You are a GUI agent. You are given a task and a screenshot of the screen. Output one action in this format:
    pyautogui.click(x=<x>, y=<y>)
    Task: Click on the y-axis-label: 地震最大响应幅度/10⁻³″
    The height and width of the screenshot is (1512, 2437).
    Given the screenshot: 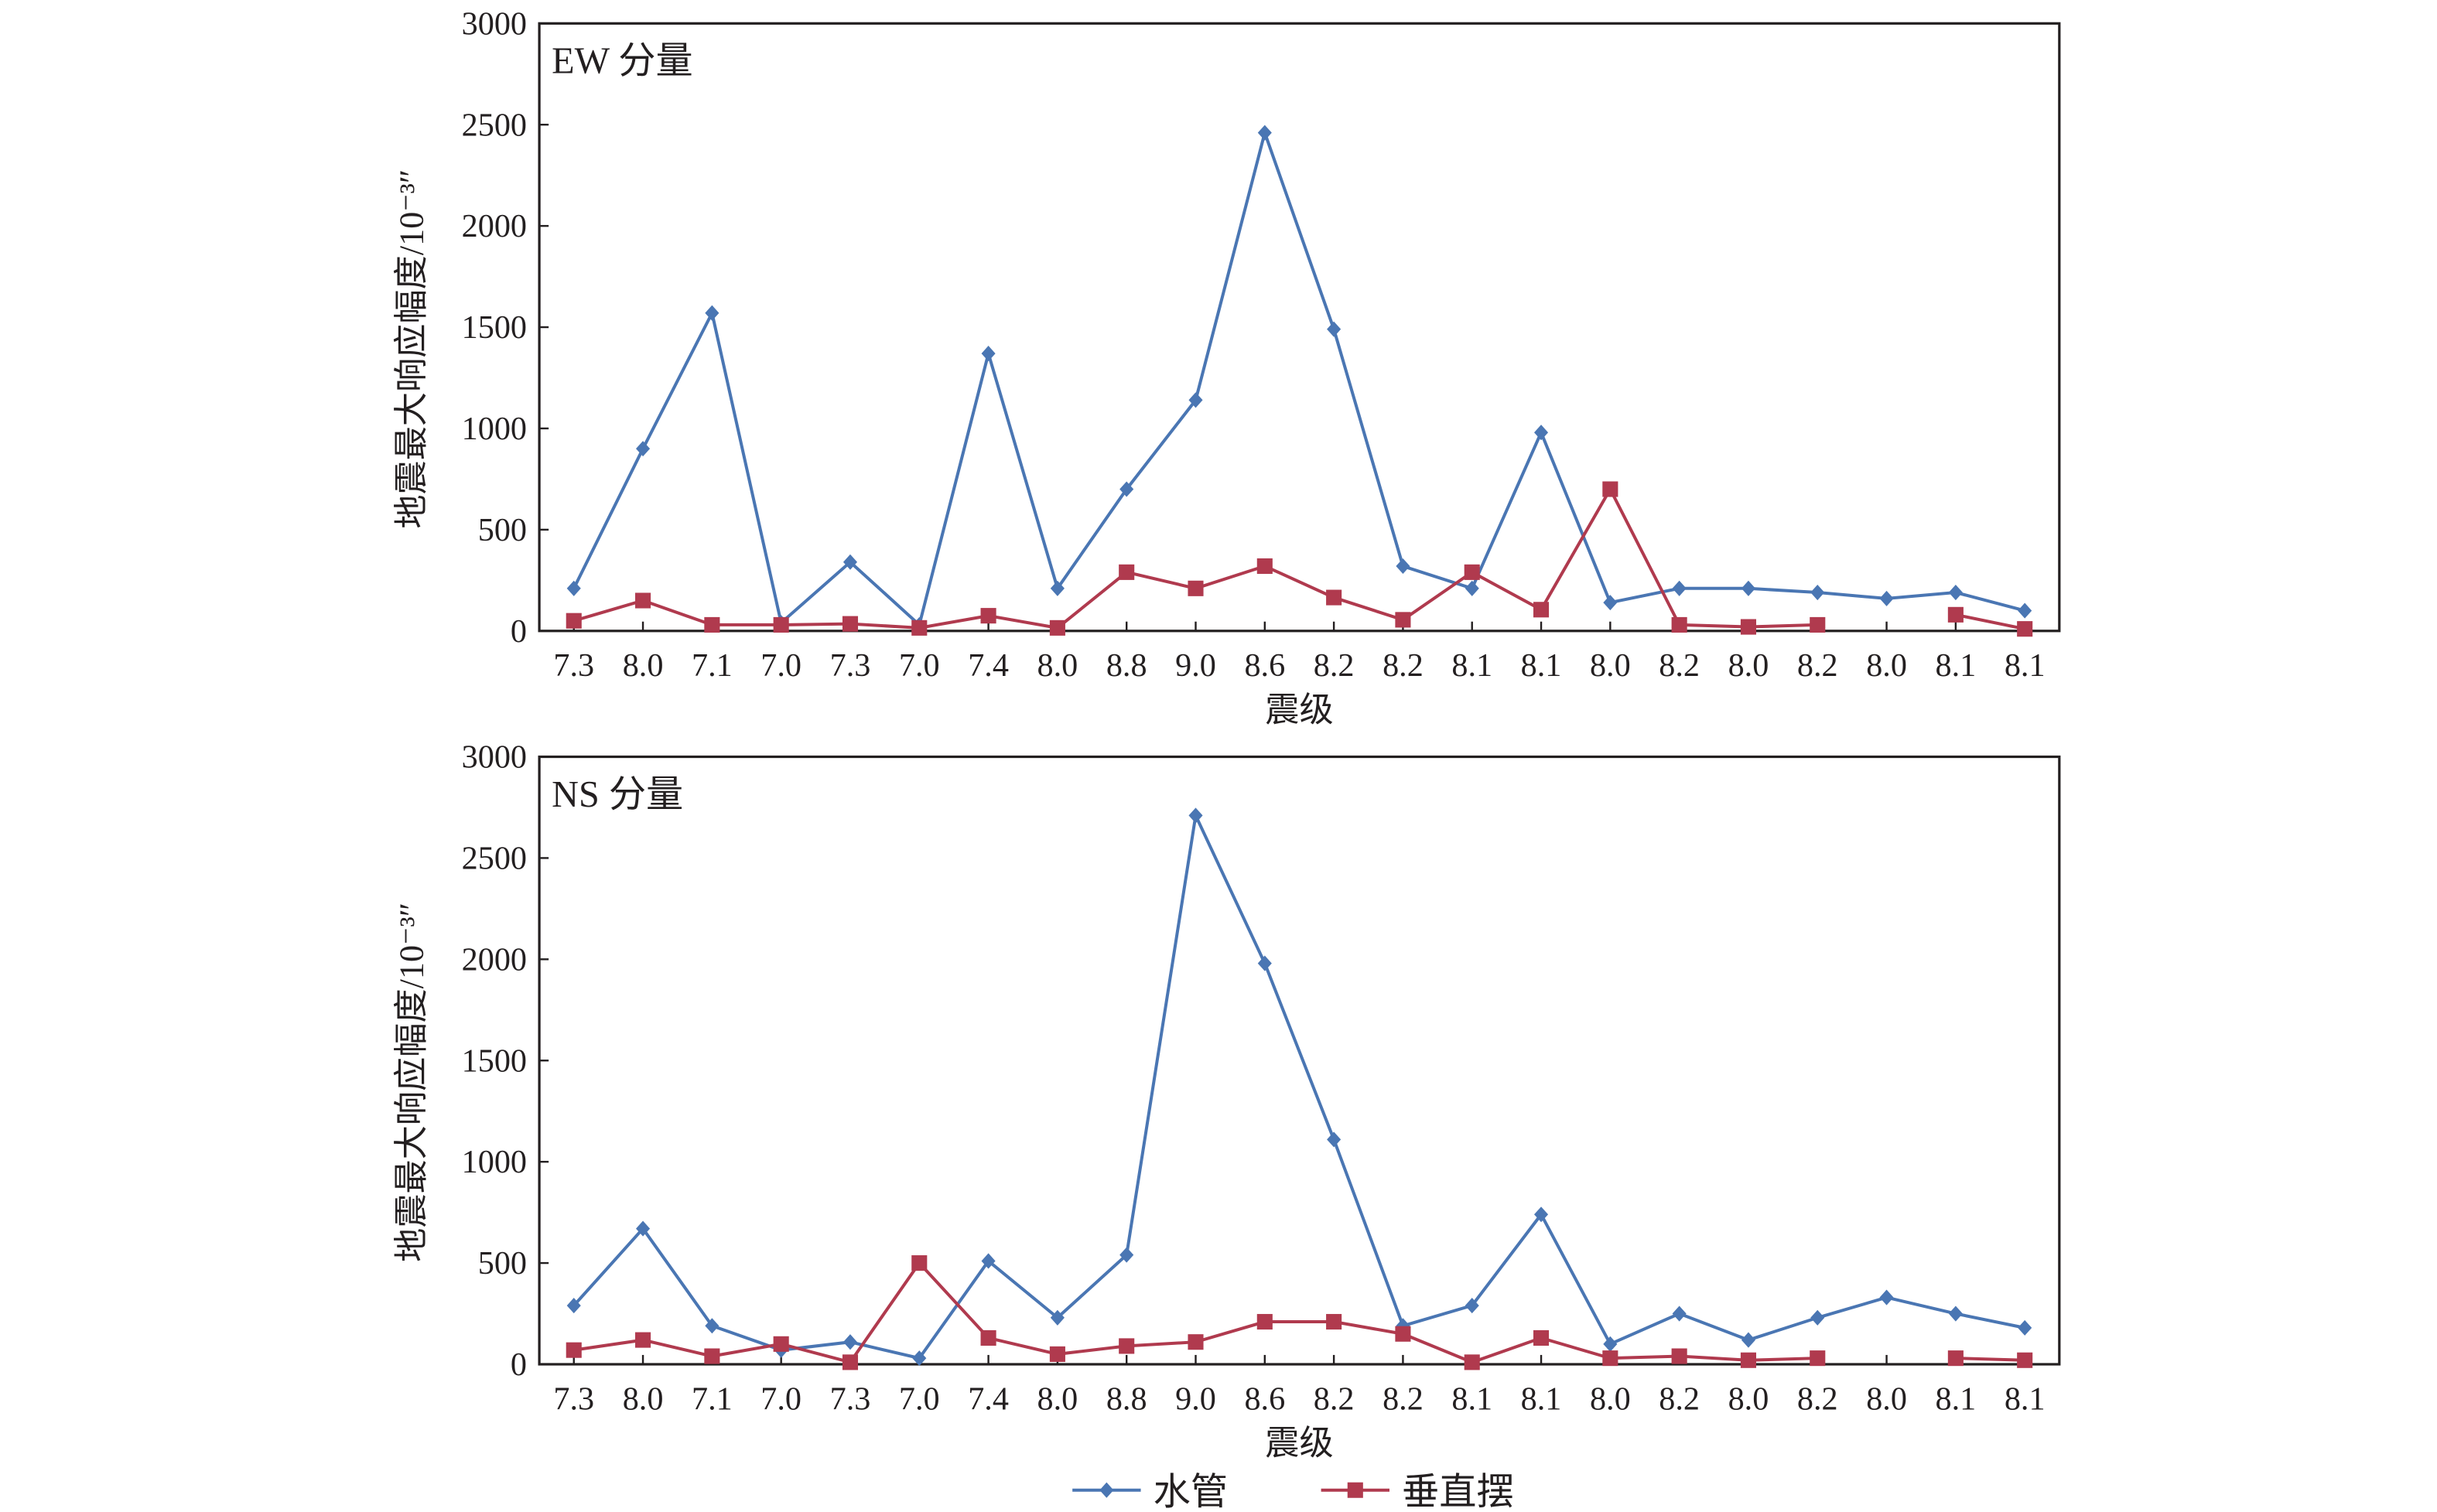 What is the action you would take?
    pyautogui.click(x=411, y=349)
    